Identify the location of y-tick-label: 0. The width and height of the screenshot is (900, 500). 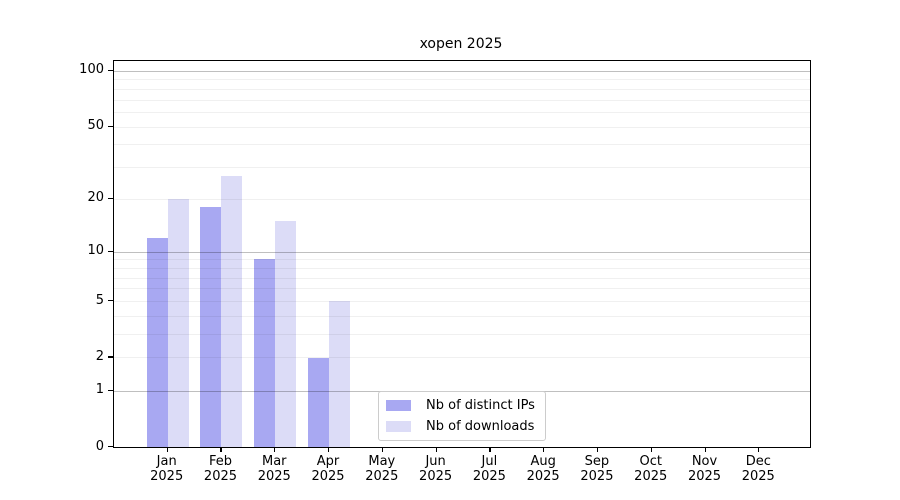
(99, 446).